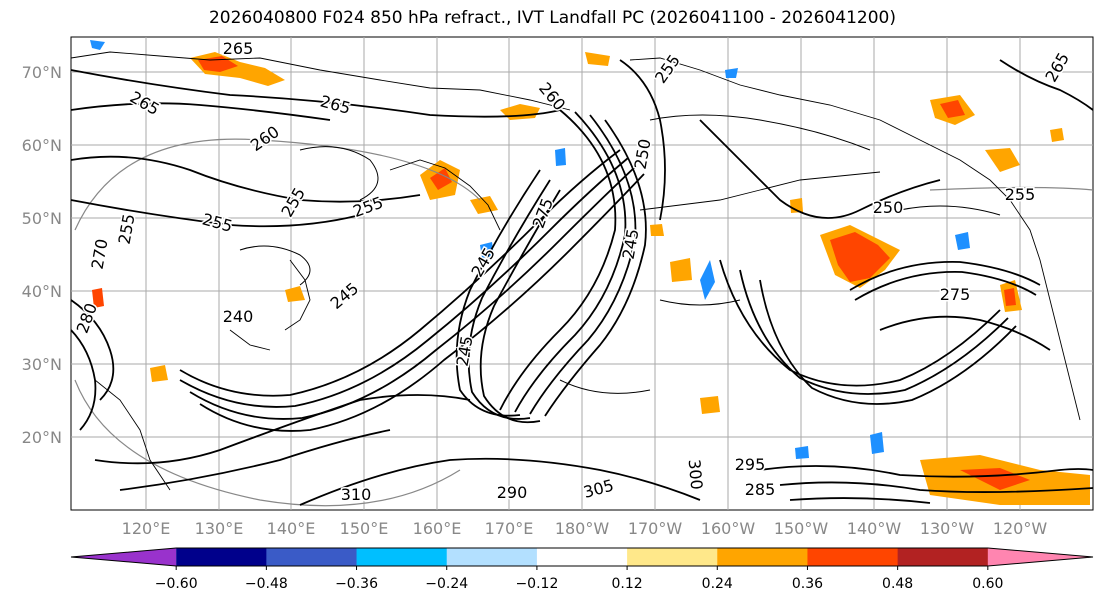 The width and height of the screenshot is (1105, 604). What do you see at coordinates (801, 528) in the screenshot?
I see `lon-tick-label: 150°W` at bounding box center [801, 528].